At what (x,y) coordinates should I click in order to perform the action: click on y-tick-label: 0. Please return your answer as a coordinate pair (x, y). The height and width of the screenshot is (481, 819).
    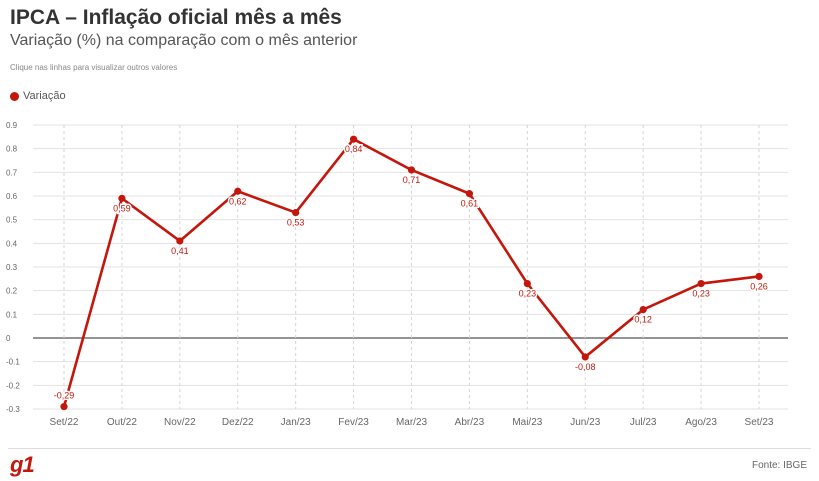
    Looking at the image, I should click on (8, 338).